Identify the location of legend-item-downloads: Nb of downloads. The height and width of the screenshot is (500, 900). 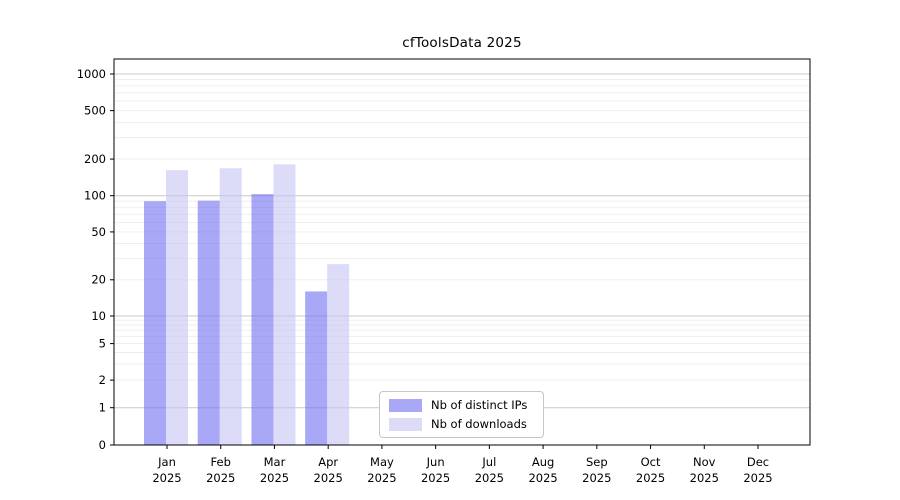
(461, 424).